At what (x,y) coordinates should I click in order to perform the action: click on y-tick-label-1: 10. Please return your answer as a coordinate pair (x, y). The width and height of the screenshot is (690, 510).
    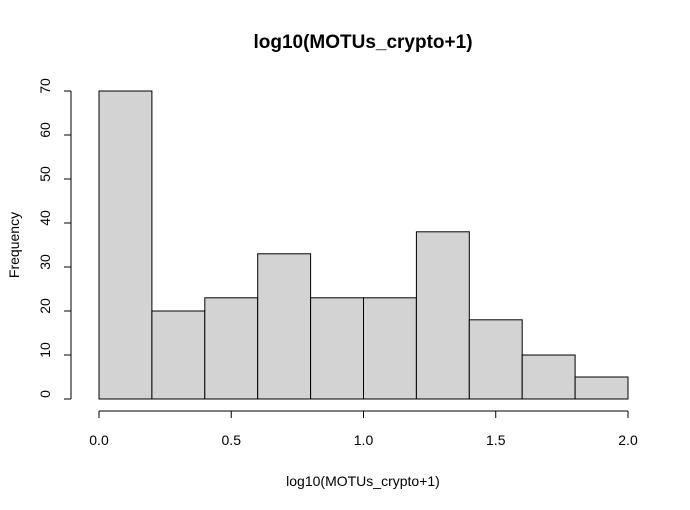
    Looking at the image, I should click on (45, 350).